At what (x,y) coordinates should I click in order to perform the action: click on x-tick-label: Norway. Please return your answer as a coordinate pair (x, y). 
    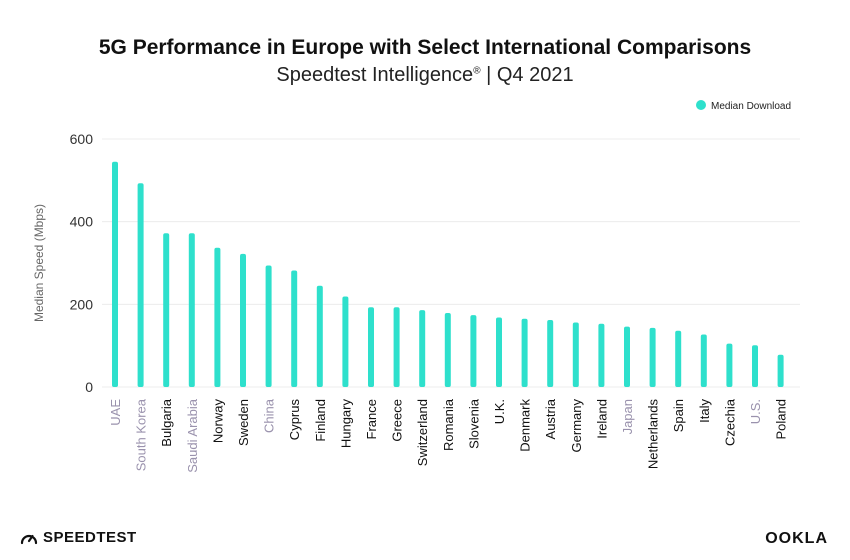
    Looking at the image, I should click on (217, 421).